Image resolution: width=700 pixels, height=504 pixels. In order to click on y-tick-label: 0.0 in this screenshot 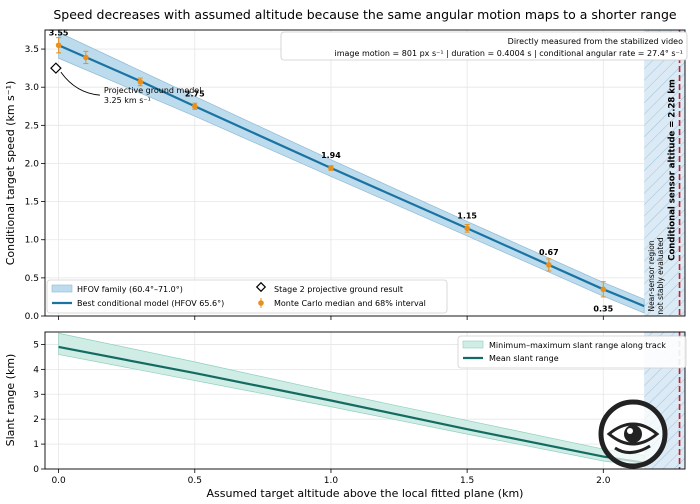, I will do `click(32, 317)`.